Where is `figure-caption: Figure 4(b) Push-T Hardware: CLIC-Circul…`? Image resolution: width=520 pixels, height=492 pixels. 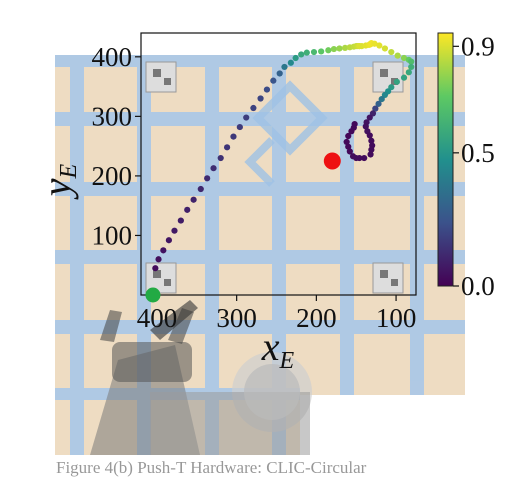 figure-caption: Figure 4(b) Push-T Hardware: CLIC-Circul… is located at coordinates (211, 467).